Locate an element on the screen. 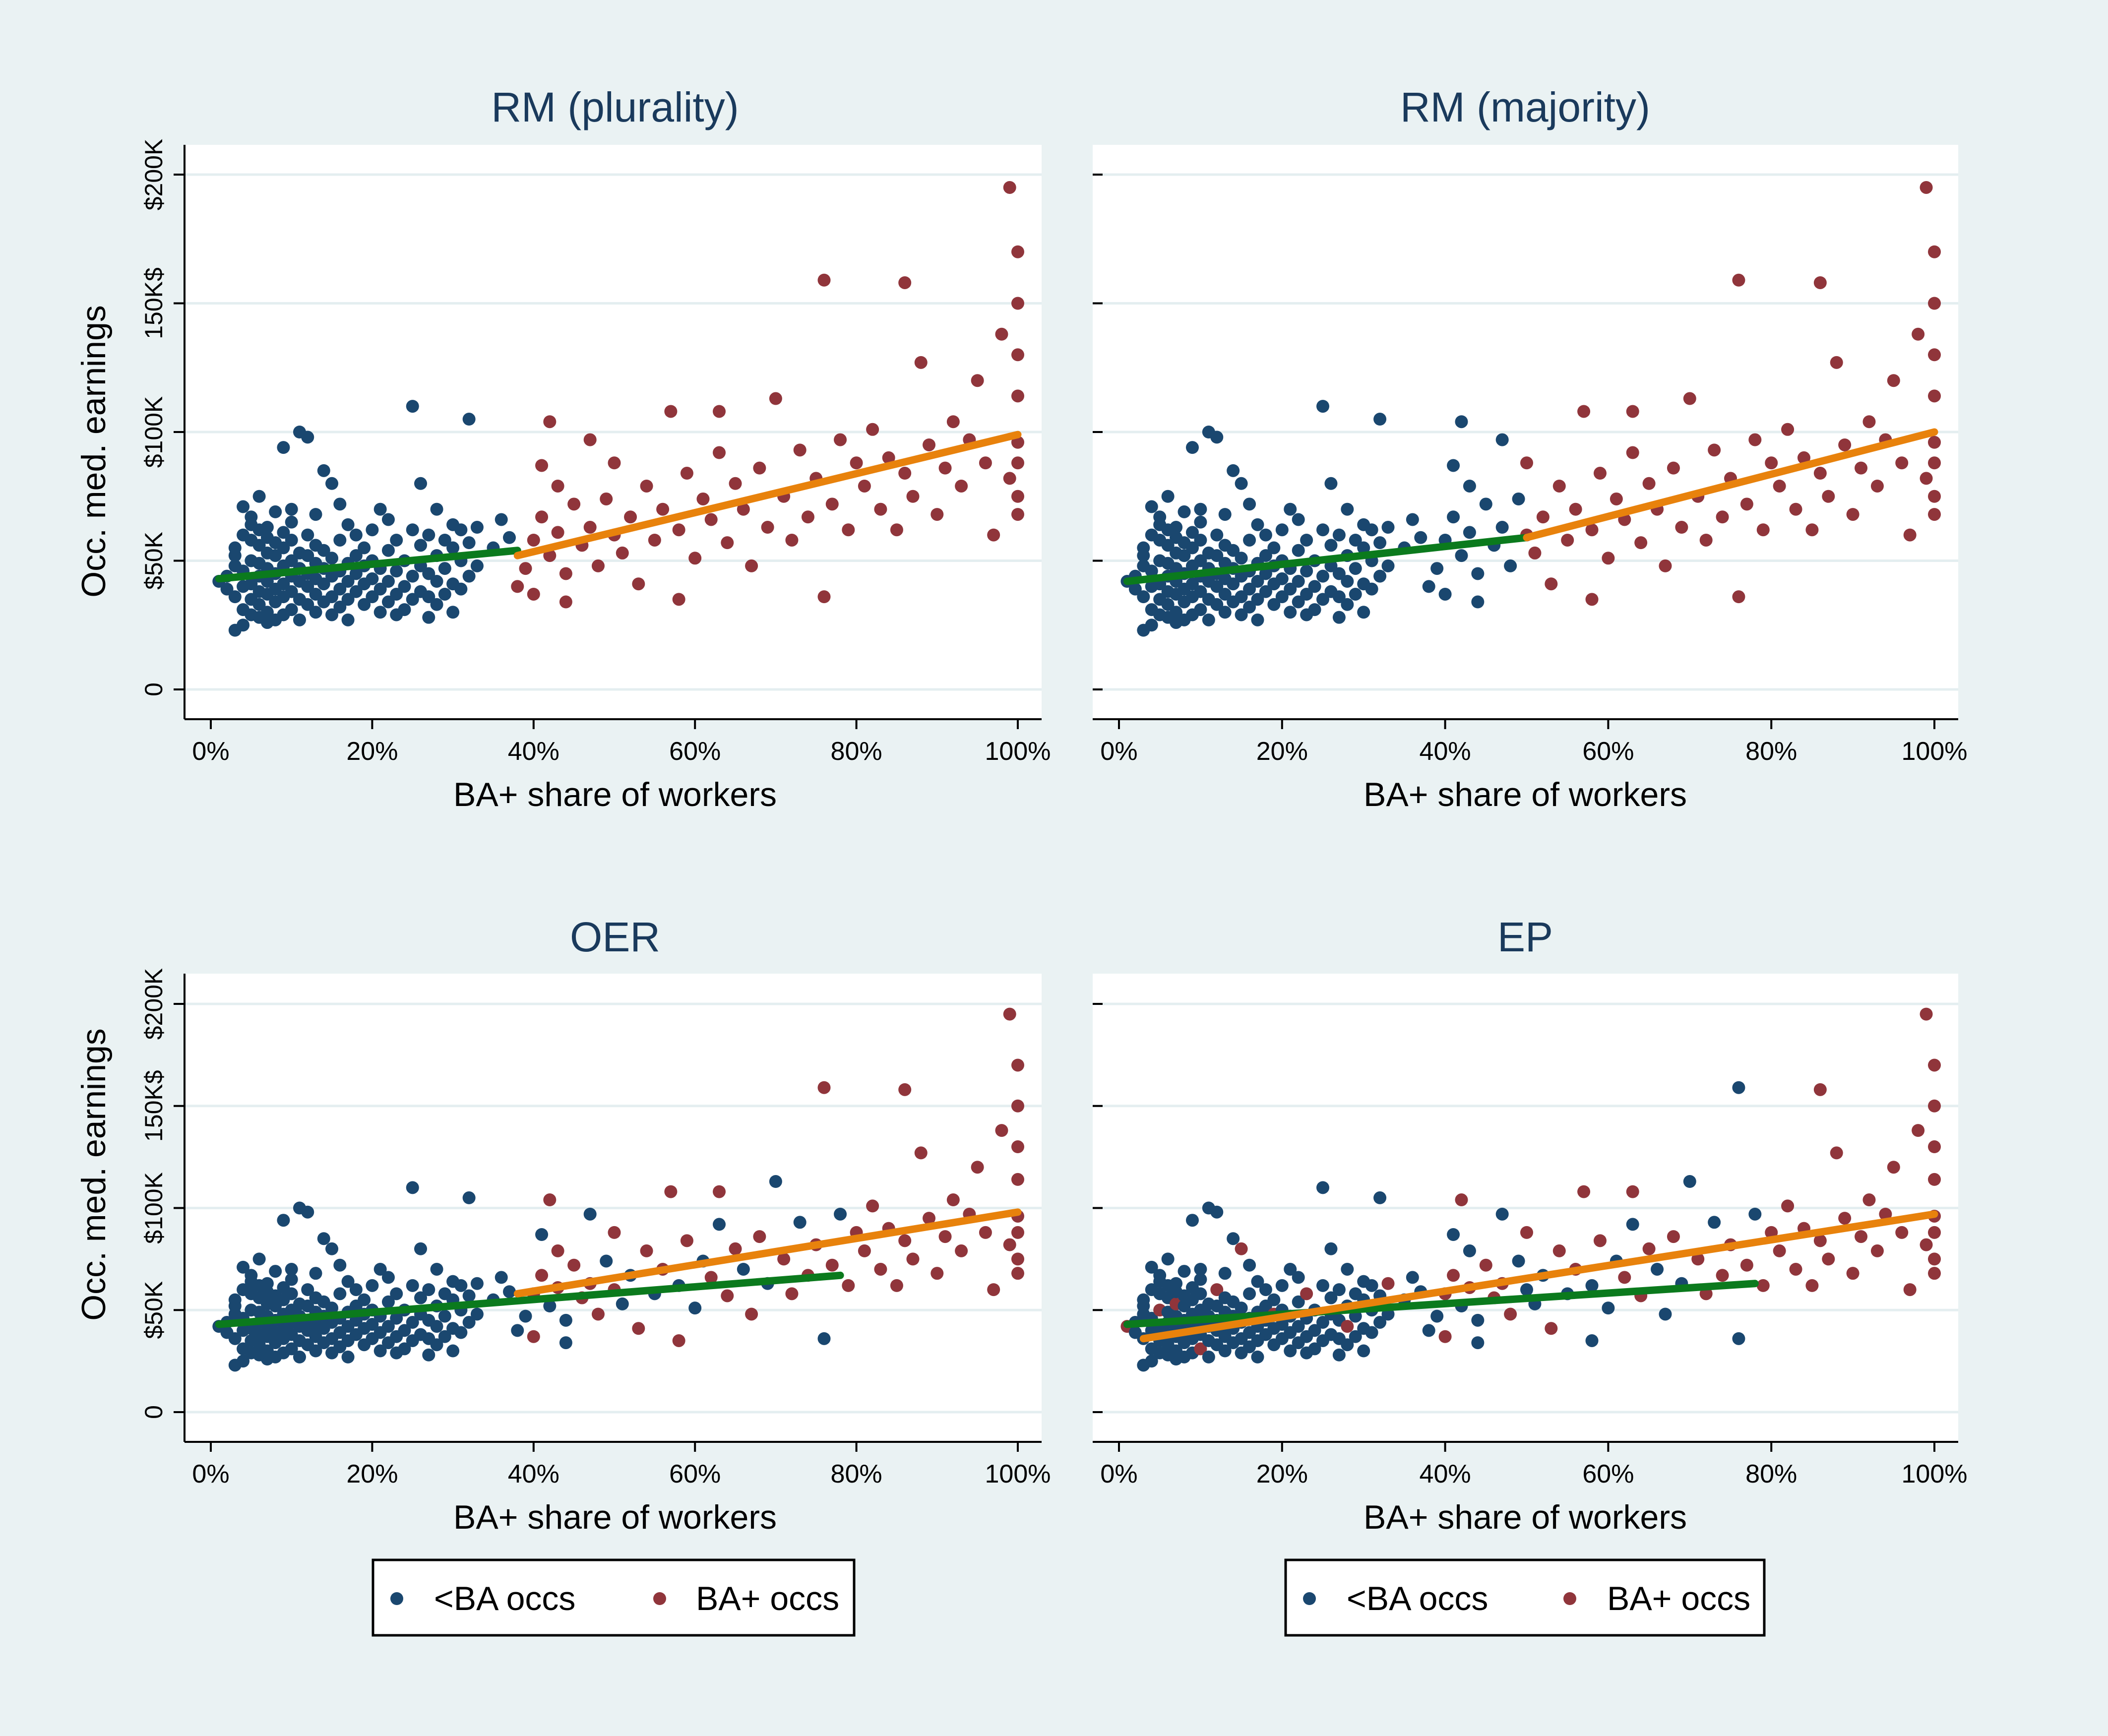 The height and width of the screenshot is (1736, 2108). y-tick-label: $200K is located at coordinates (154, 175).